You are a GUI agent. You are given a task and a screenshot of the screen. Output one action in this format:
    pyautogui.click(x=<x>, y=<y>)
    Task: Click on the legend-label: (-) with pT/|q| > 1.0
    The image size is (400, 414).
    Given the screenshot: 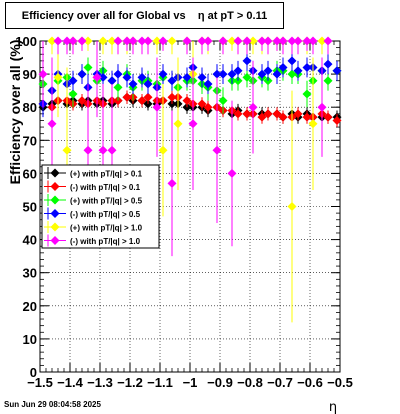 What is the action you would take?
    pyautogui.click(x=105, y=241)
    